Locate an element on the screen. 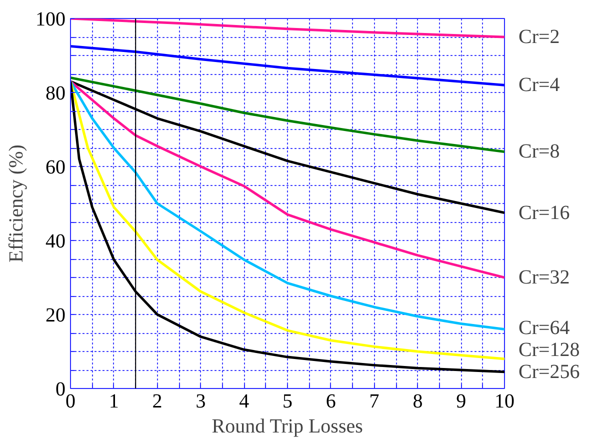 This screenshot has width=601, height=448. x-tick-label: 7 is located at coordinates (374, 401).